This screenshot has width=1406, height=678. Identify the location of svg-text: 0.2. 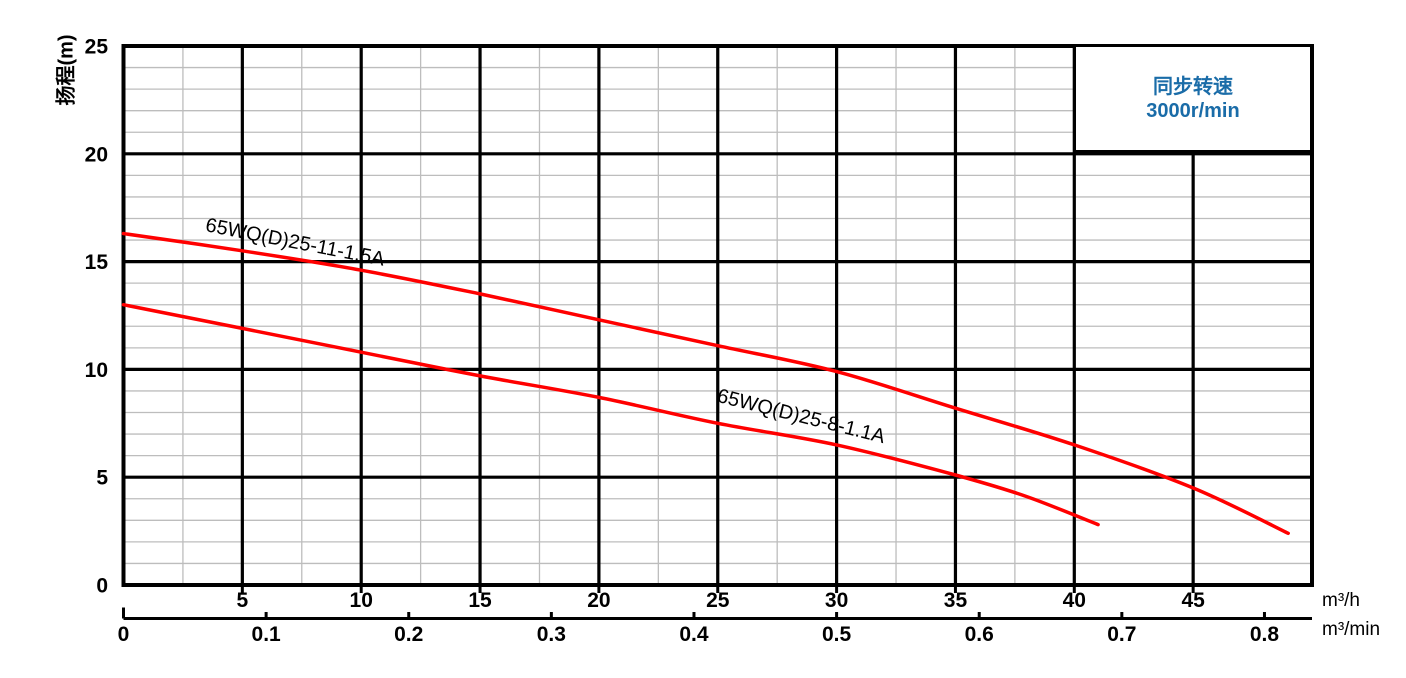
(408, 634).